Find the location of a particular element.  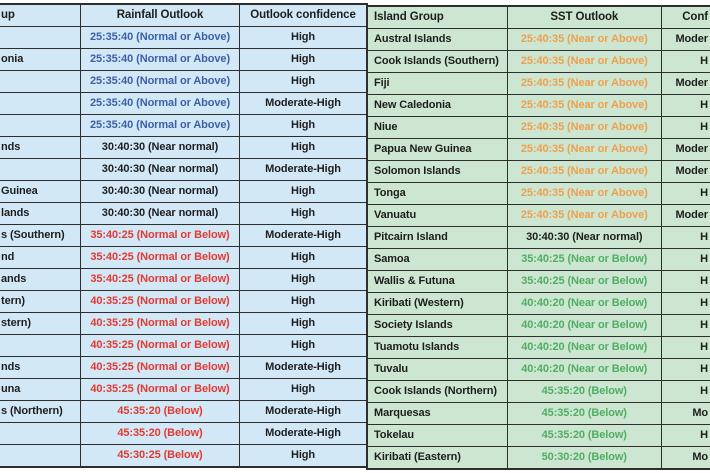

island-group-column-header: up is located at coordinates (40, 15).